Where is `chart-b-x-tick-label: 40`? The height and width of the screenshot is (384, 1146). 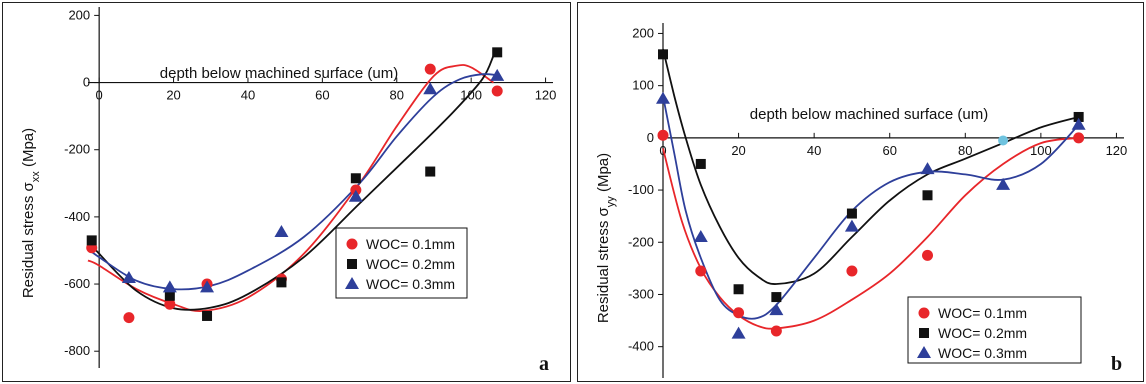
chart-b-x-tick-label: 40 is located at coordinates (814, 150).